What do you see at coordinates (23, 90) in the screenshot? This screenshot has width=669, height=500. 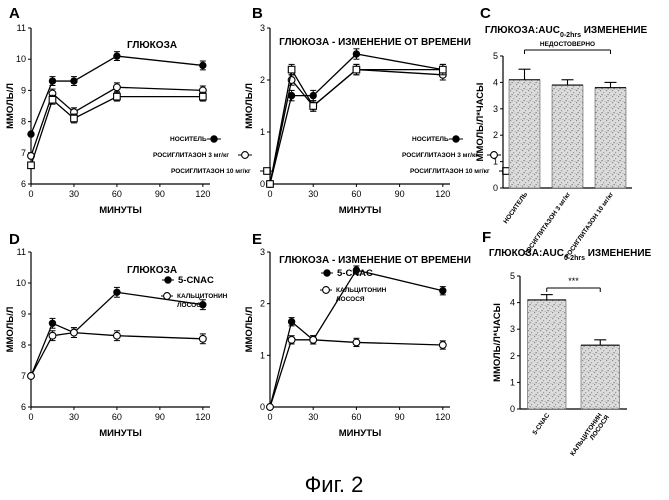 I see `y-tick-label: 9` at bounding box center [23, 90].